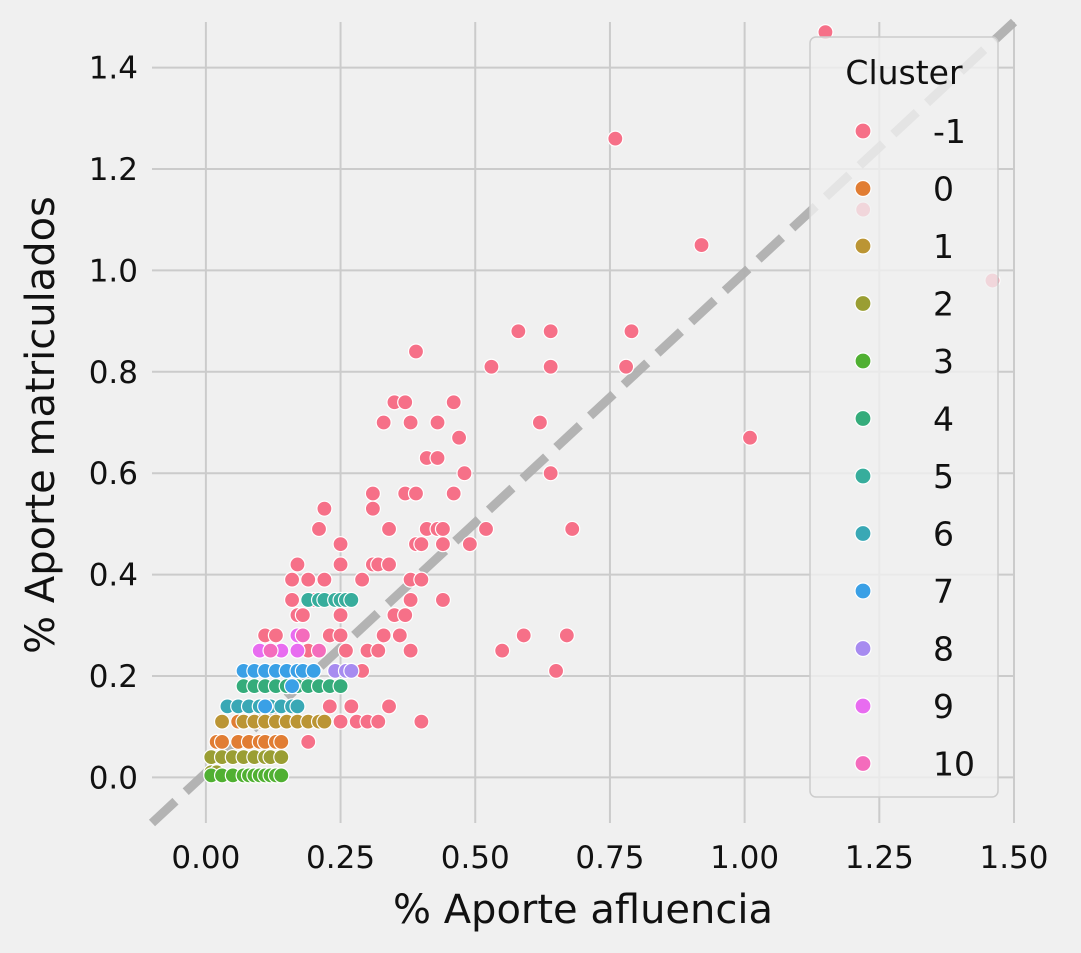 This screenshot has width=1081, height=953. What do you see at coordinates (113, 474) in the screenshot?
I see `y-tick-label: 0.6` at bounding box center [113, 474].